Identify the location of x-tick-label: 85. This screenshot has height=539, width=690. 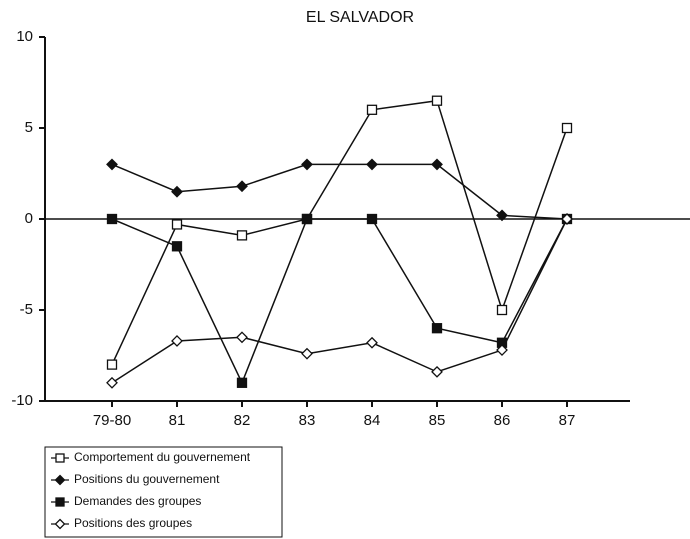
(437, 420).